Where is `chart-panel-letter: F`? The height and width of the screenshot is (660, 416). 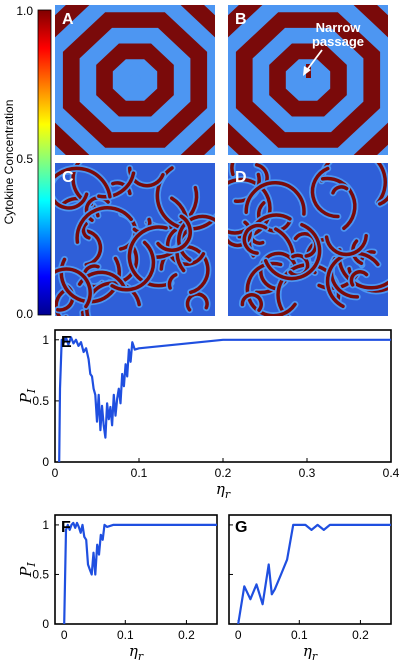
chart-panel-letter: F is located at coordinates (66, 527).